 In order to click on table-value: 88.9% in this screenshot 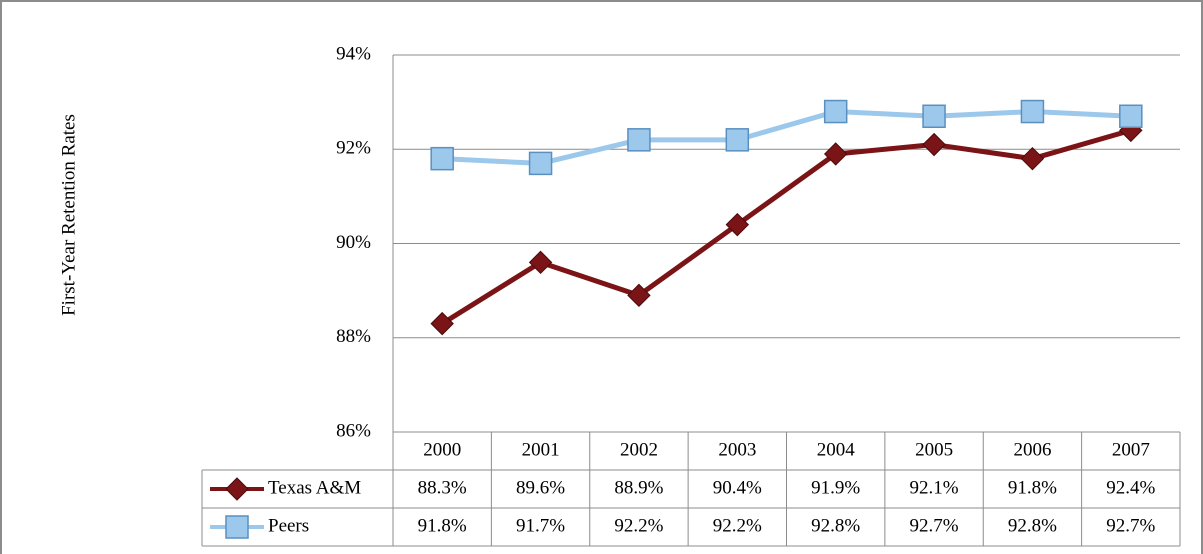, I will do `click(638, 487)`.